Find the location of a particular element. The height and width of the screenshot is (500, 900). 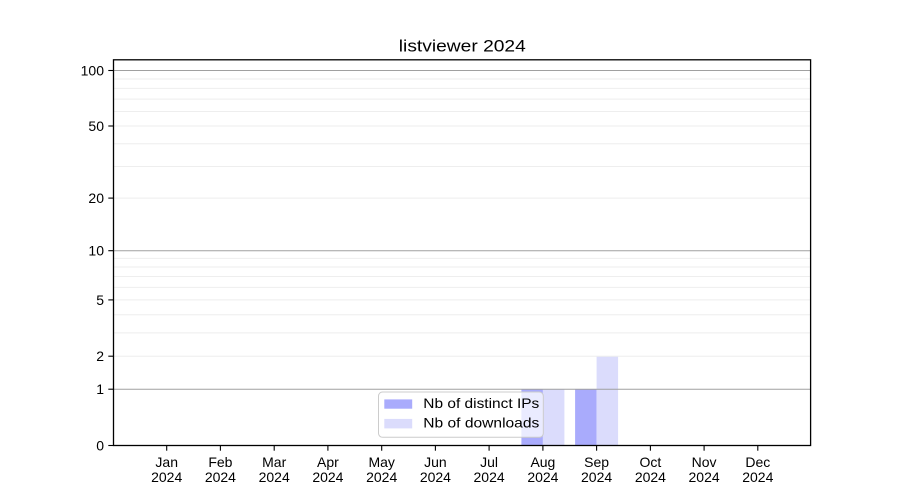

svg-text: Sep is located at coordinates (596, 462).